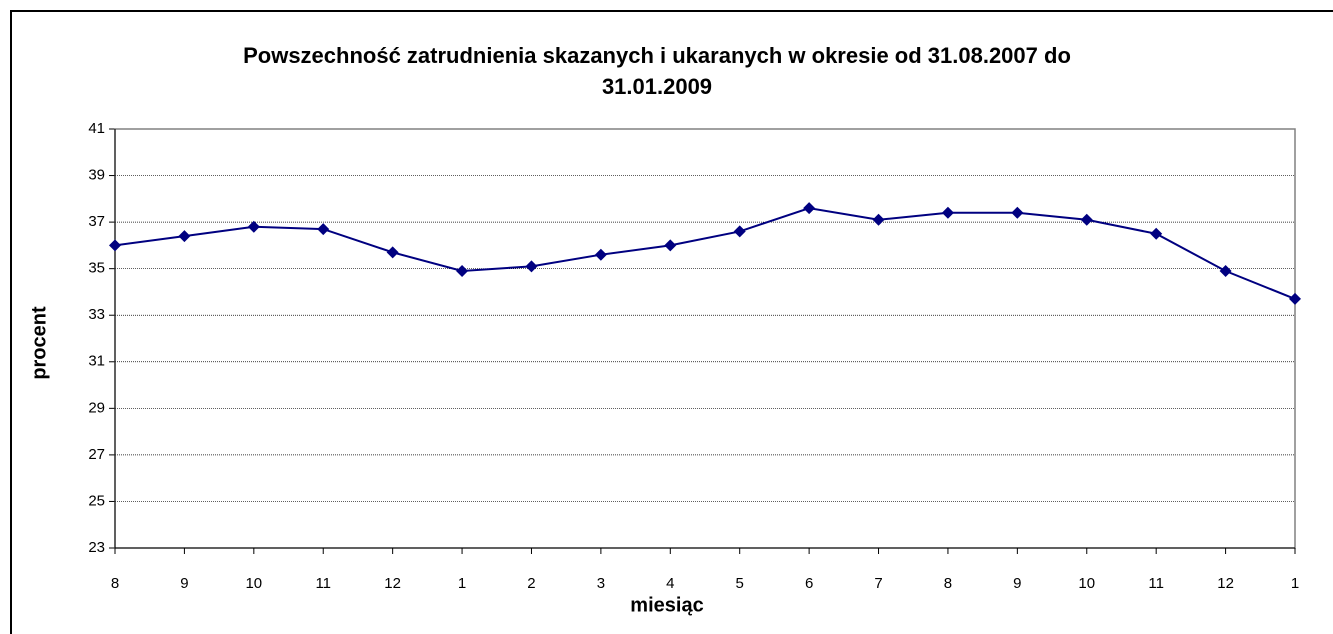 The height and width of the screenshot is (634, 1333). What do you see at coordinates (670, 583) in the screenshot?
I see `x-tick-label: 4` at bounding box center [670, 583].